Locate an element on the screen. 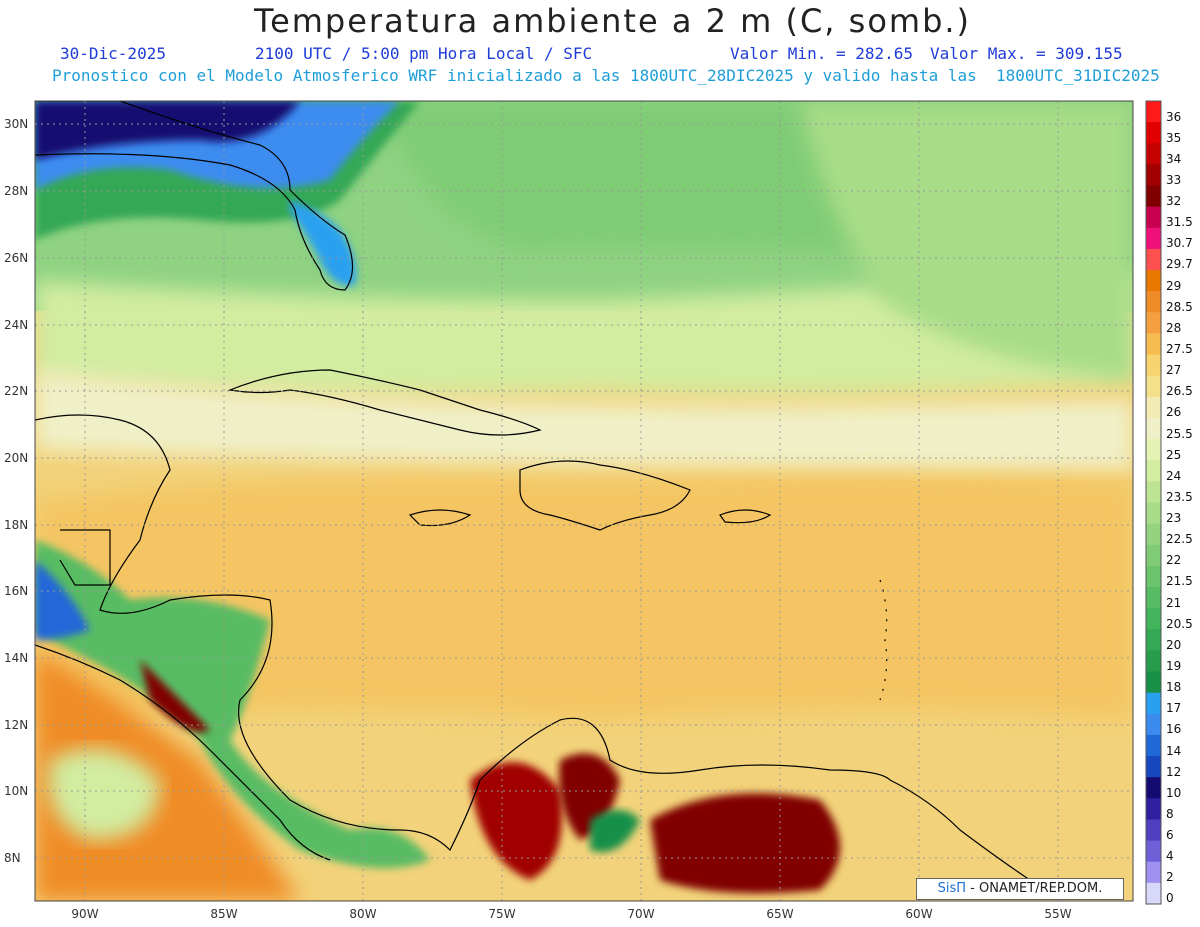 The height and width of the screenshot is (927, 1200). date-label: 30-Dic-2025 is located at coordinates (113, 53).